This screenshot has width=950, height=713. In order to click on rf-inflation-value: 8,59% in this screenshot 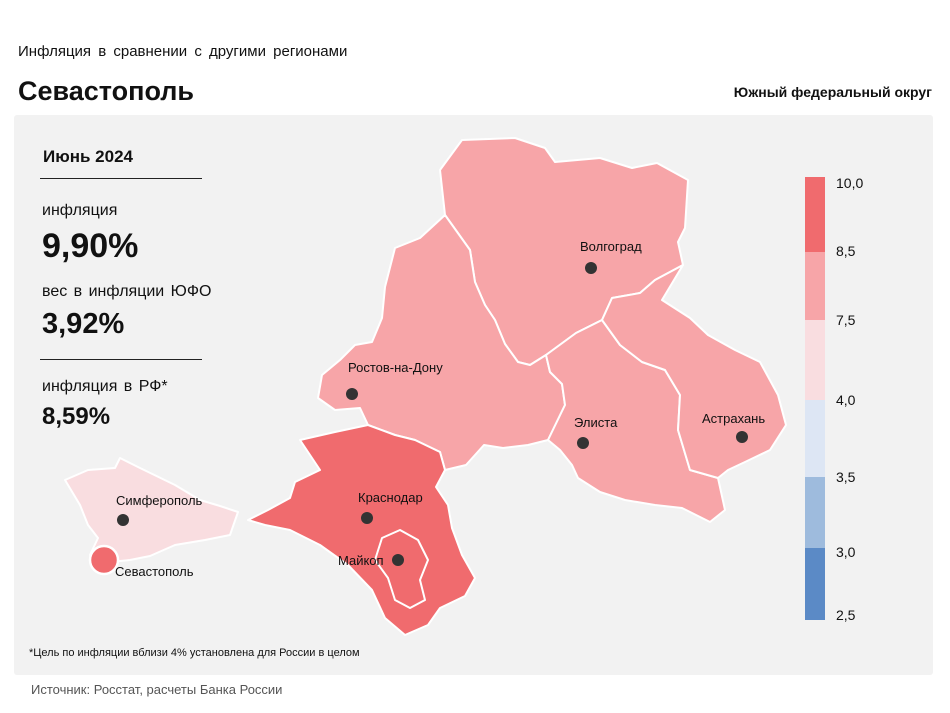, I will do `click(76, 416)`.